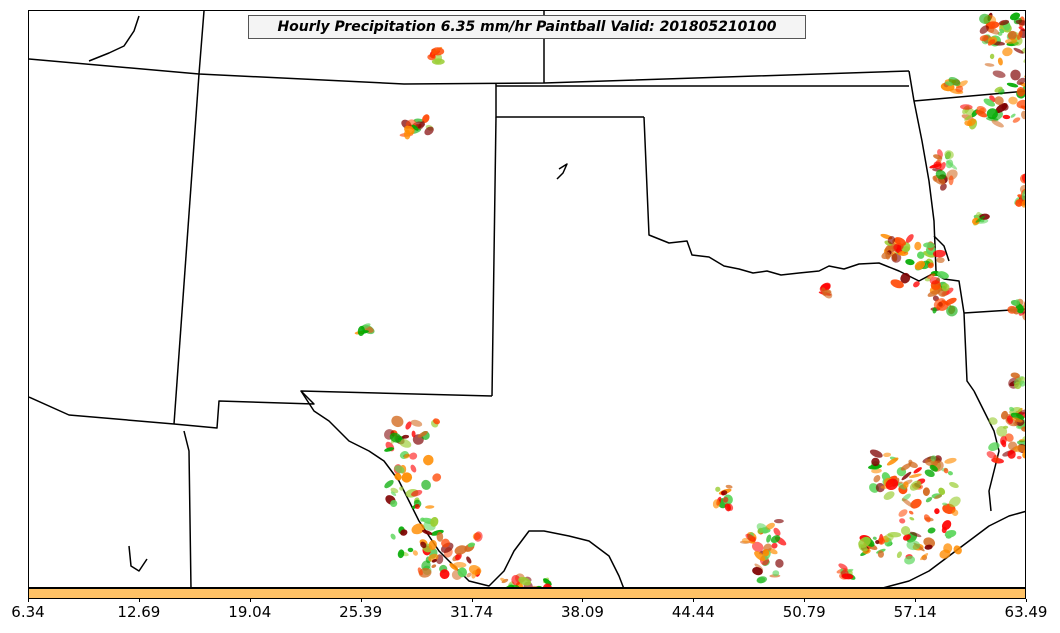 Image resolution: width=1060 pixels, height=633 pixels. What do you see at coordinates (250, 612) in the screenshot?
I see `colorbar-tick-label: 19.04` at bounding box center [250, 612].